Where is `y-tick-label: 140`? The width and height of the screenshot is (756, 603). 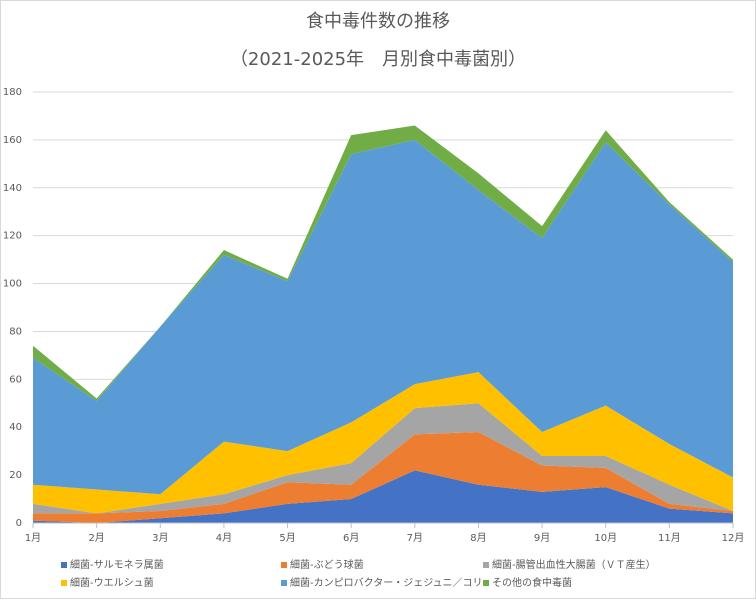 y-tick-label: 140 is located at coordinates (12, 188).